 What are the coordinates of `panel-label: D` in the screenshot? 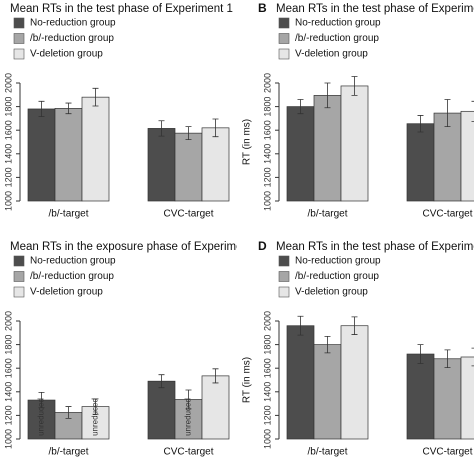 It's located at (262, 246).